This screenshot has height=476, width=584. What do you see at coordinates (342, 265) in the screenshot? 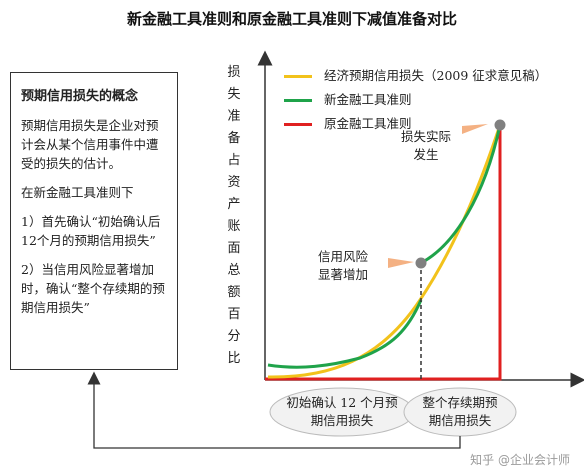
I see `credit-risk-annotation: 信用风险显著增加` at bounding box center [342, 265].